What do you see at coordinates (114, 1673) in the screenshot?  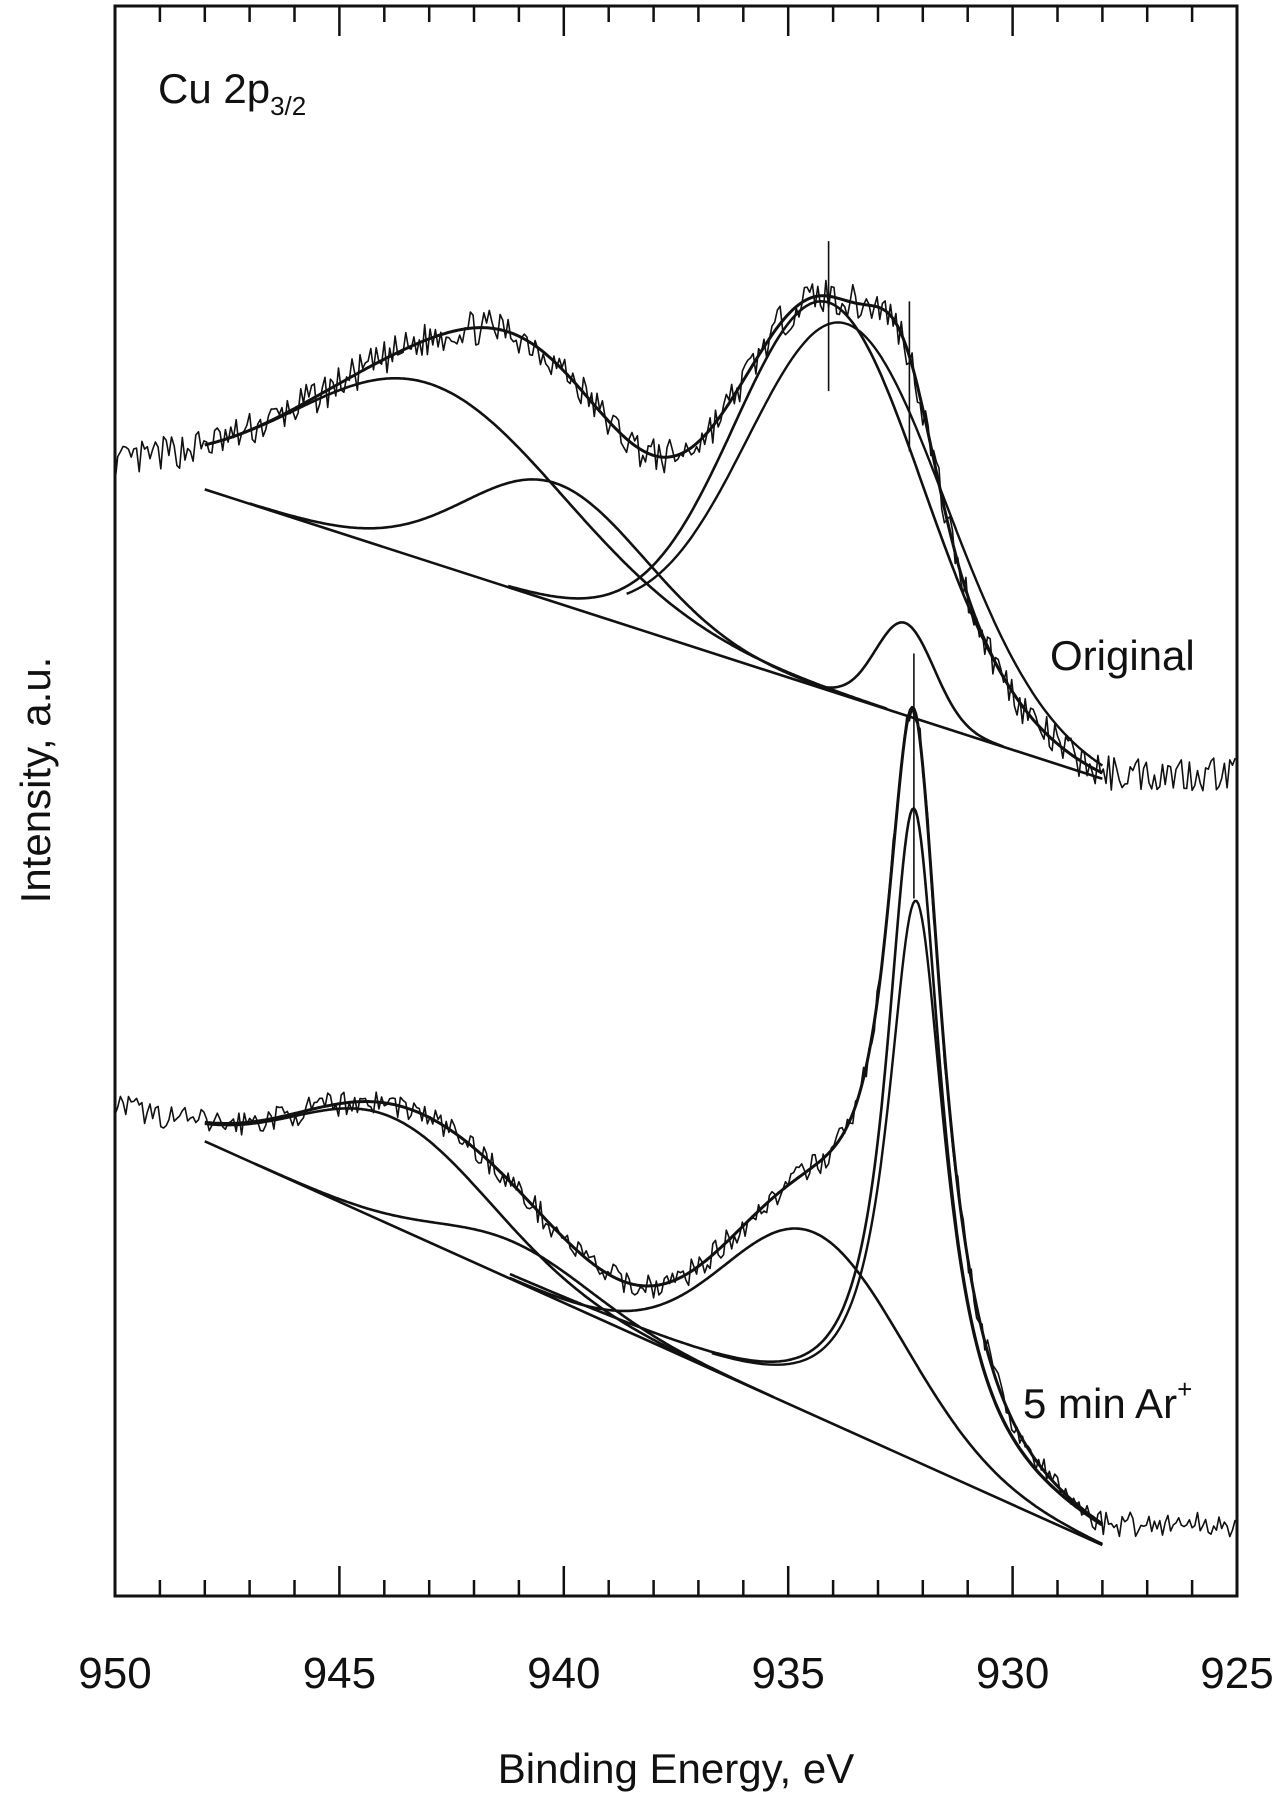 I see `x-tick-label: 950` at bounding box center [114, 1673].